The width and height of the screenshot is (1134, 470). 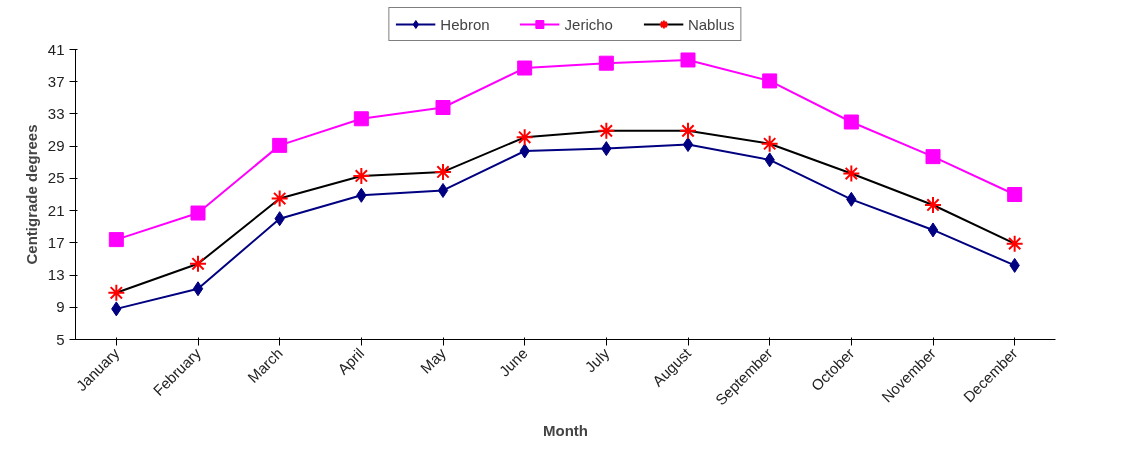 I want to click on y-tick-label: 9, so click(x=60, y=307).